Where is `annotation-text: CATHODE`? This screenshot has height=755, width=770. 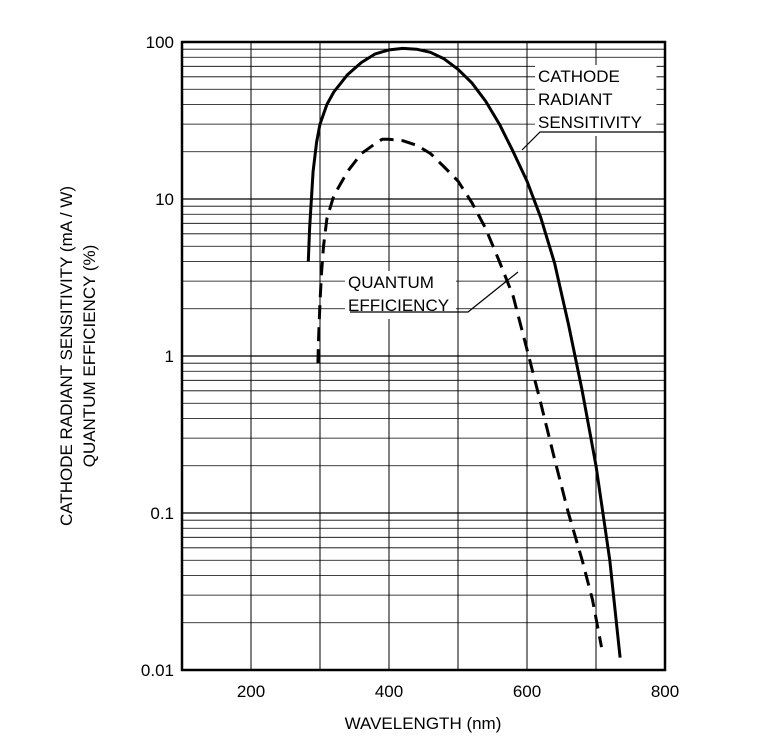 annotation-text: CATHODE is located at coordinates (579, 76).